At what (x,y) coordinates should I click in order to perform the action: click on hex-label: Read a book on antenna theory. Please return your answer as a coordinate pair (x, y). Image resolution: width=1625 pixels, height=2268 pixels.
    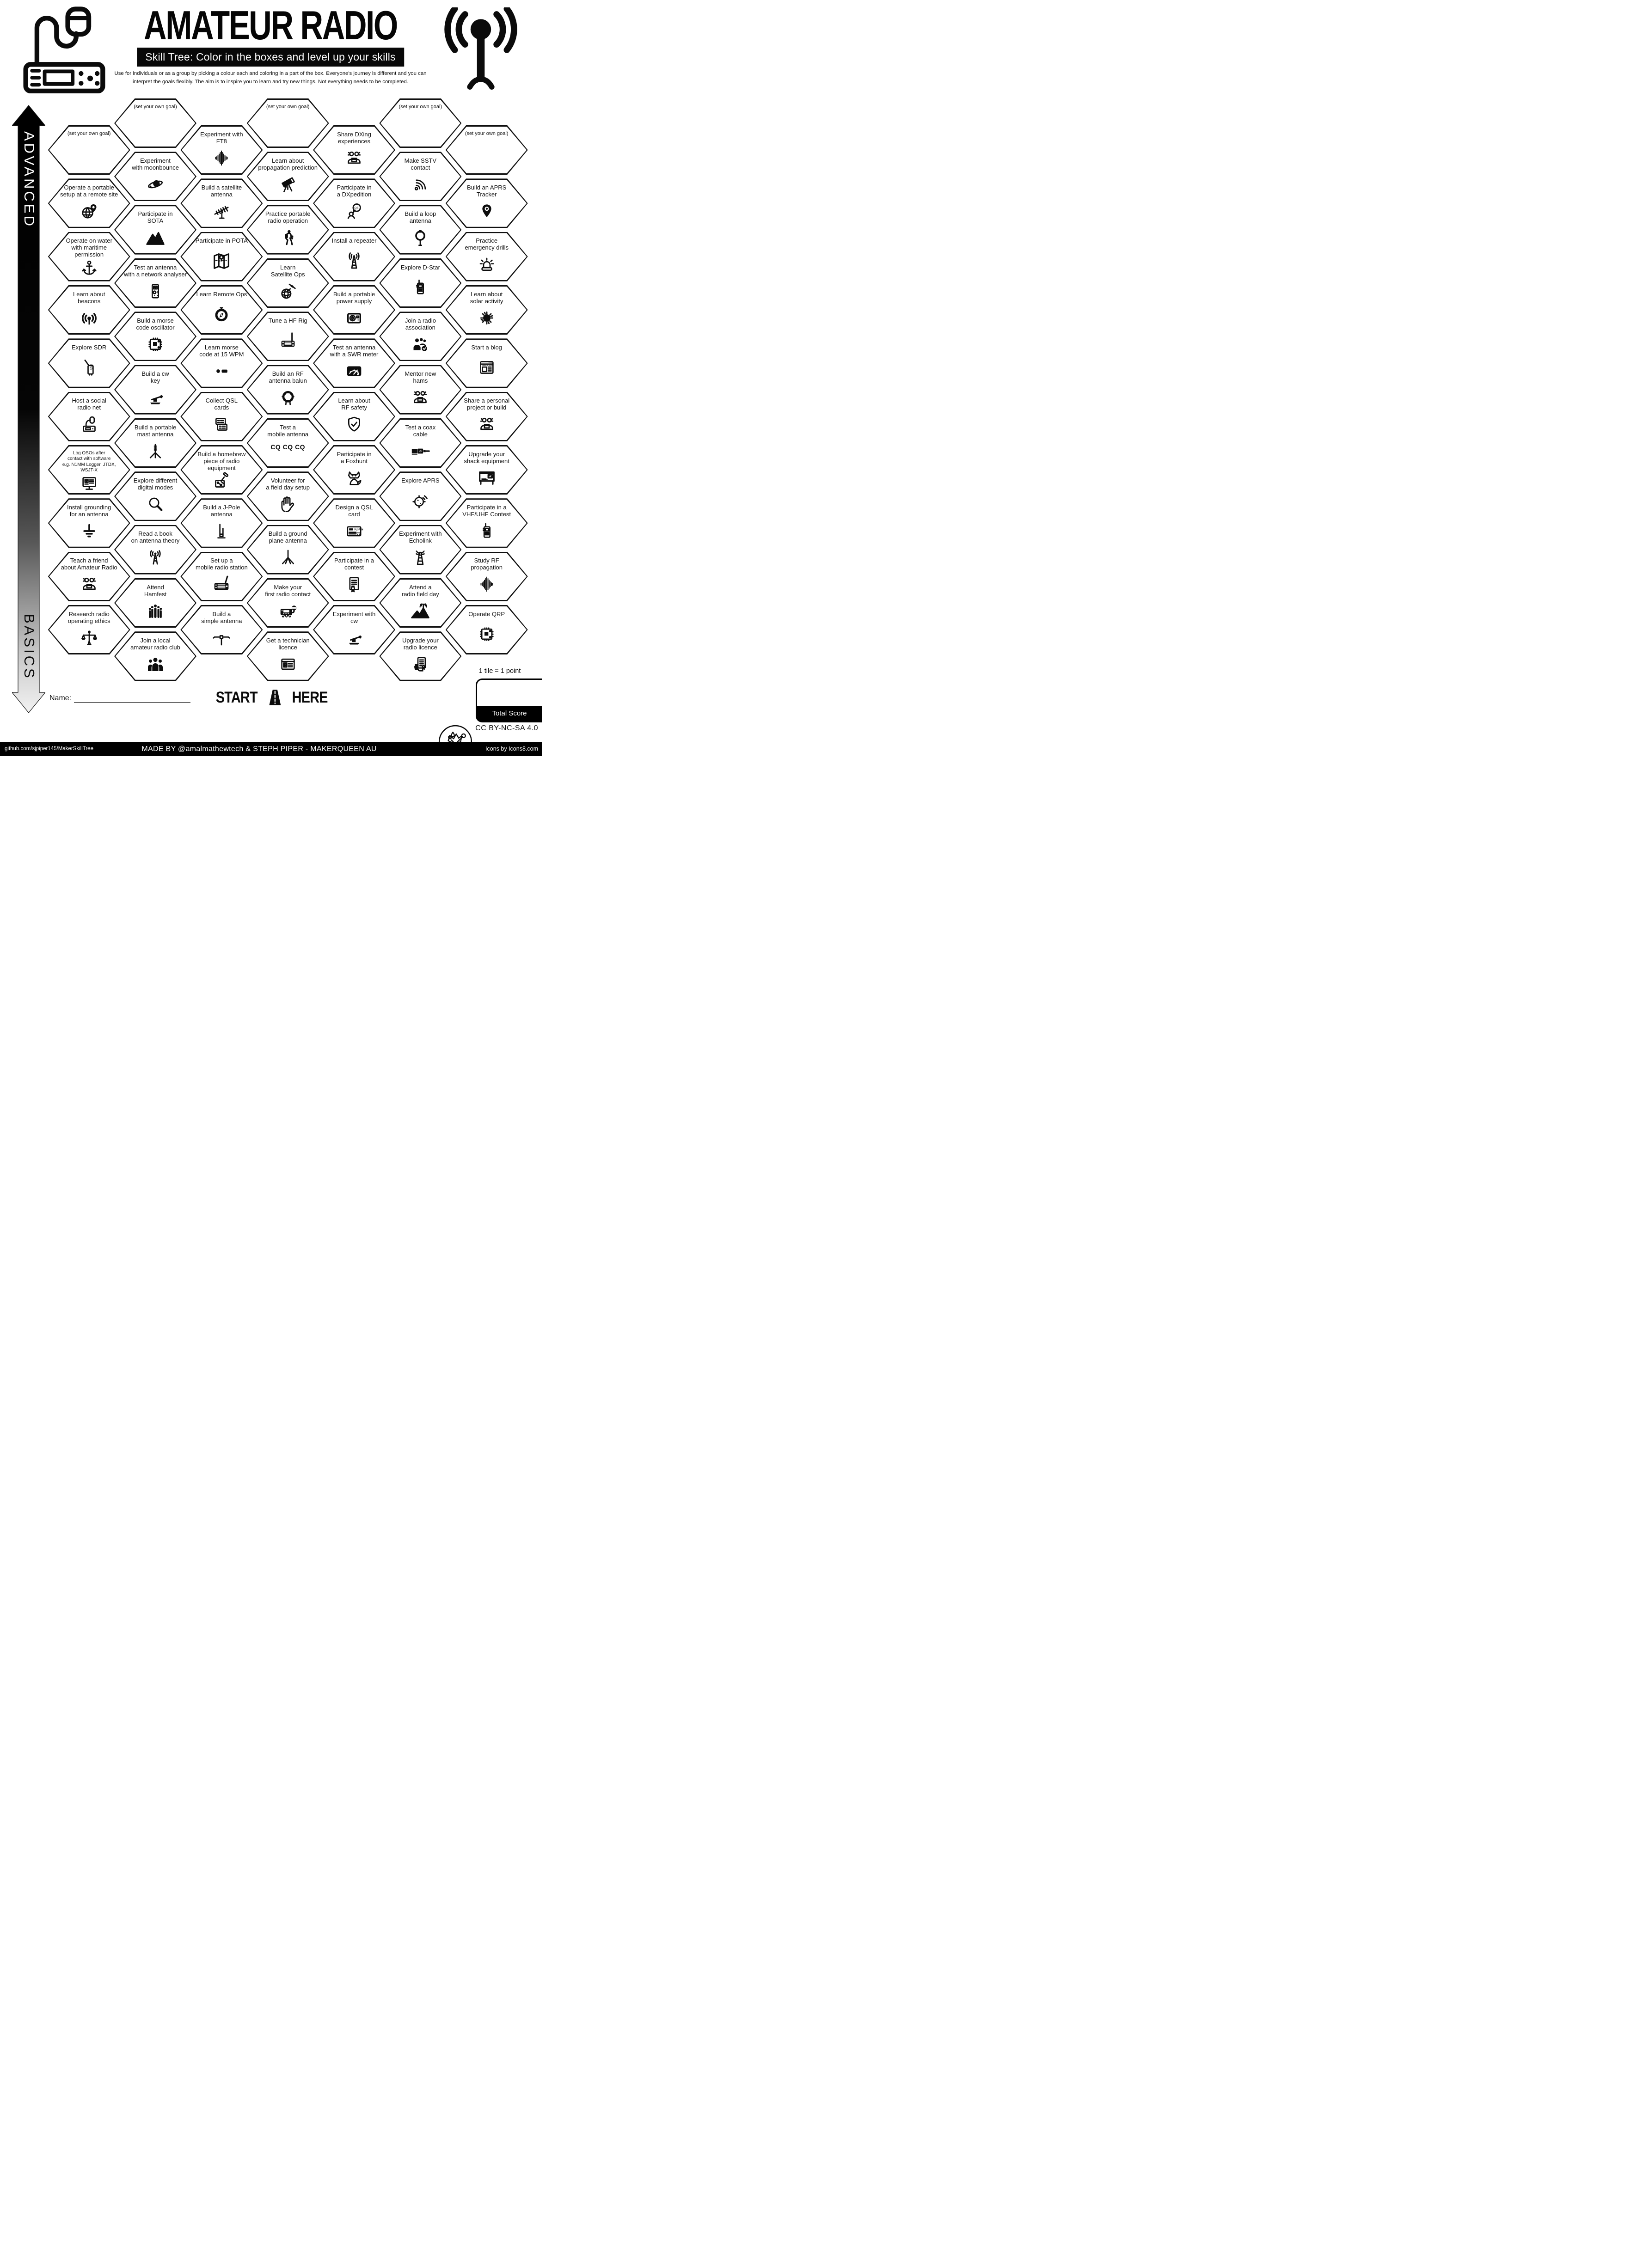
    Looking at the image, I should click on (155, 537).